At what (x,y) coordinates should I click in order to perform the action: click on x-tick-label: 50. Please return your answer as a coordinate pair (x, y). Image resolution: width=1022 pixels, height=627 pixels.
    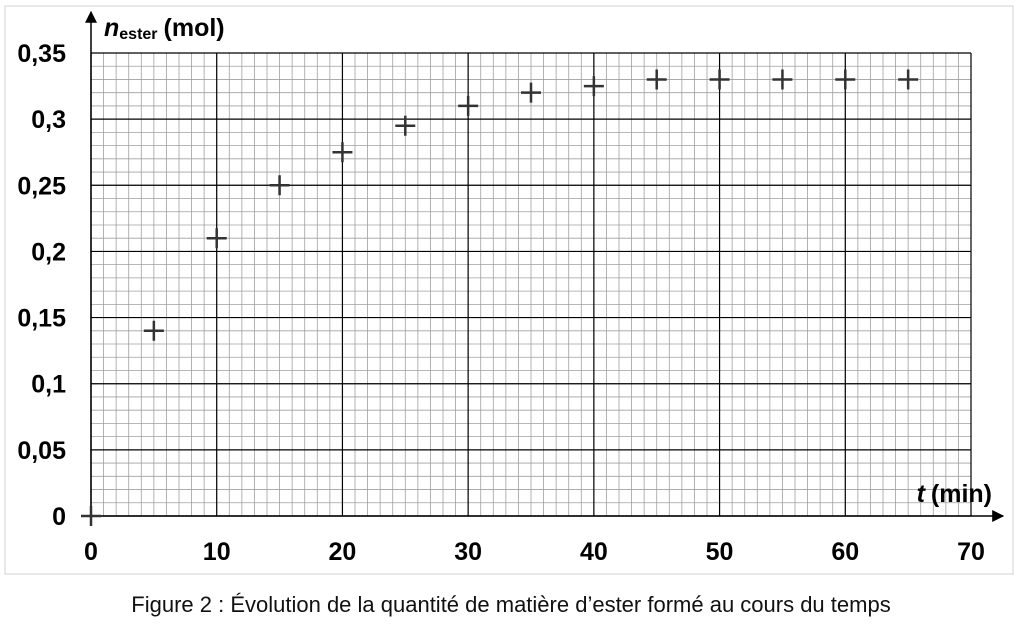
    Looking at the image, I should click on (720, 552).